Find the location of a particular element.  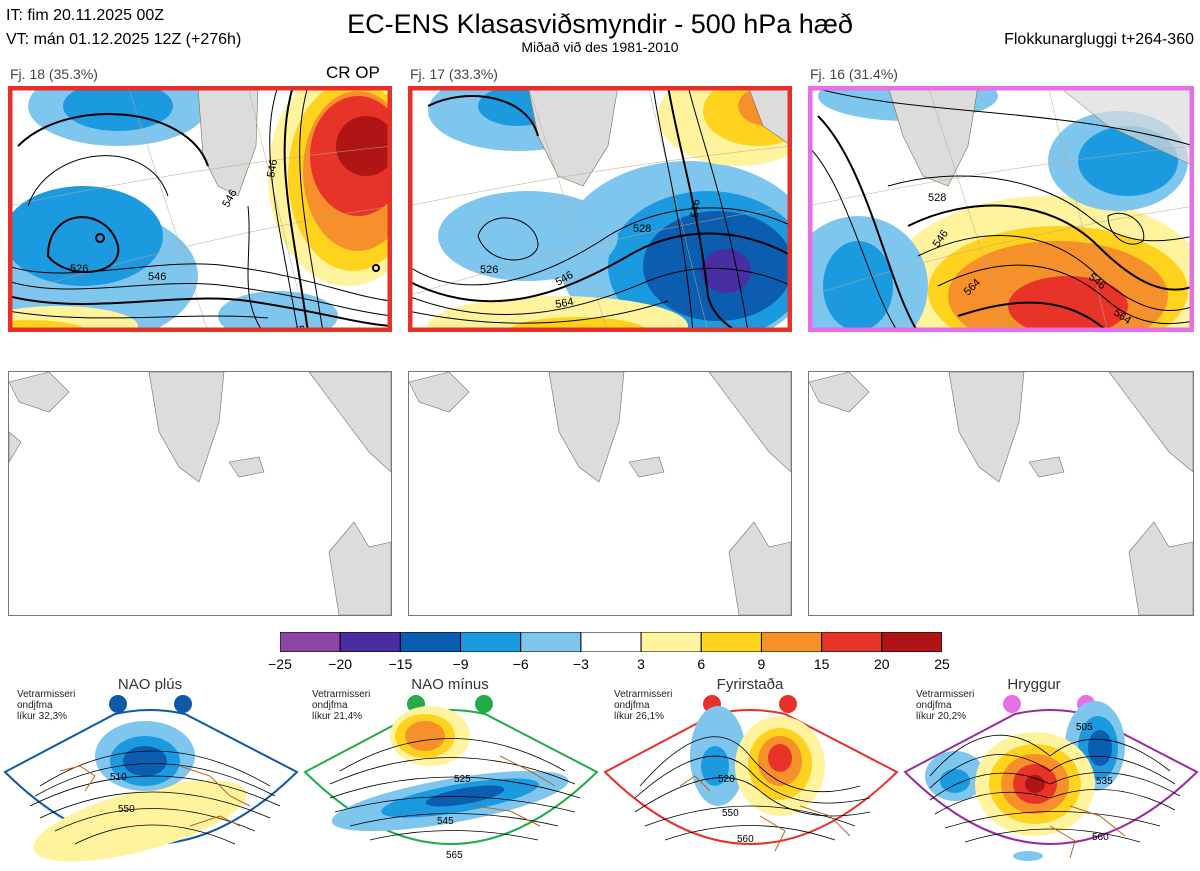

cluster-1-tag: CR OP is located at coordinates (353, 72).